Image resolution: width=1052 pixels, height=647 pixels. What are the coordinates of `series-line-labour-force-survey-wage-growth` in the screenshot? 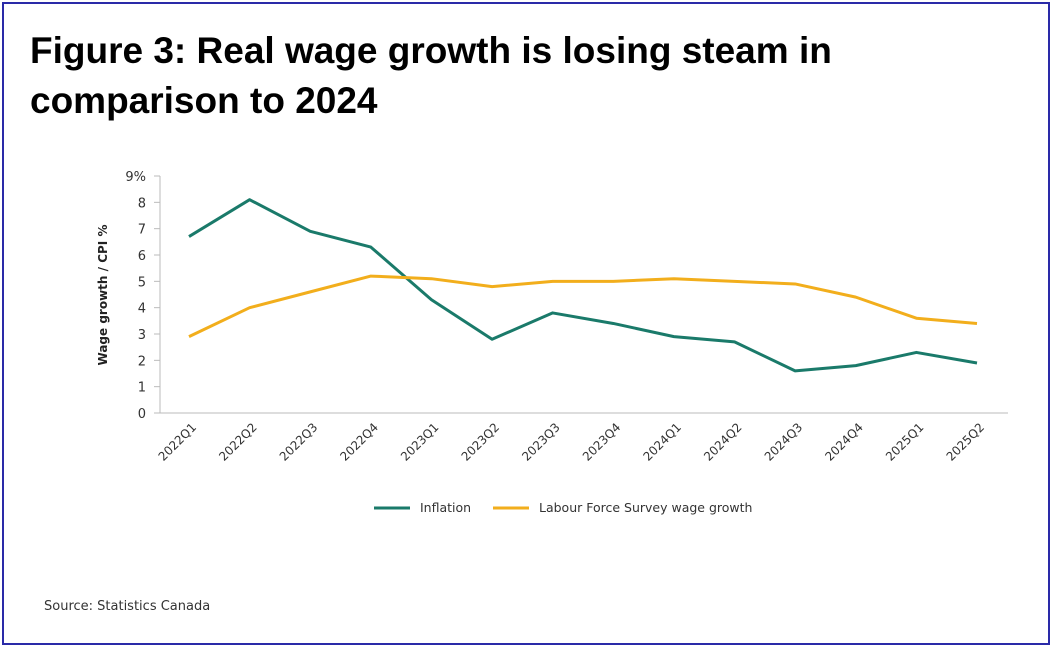 It's located at (583, 306).